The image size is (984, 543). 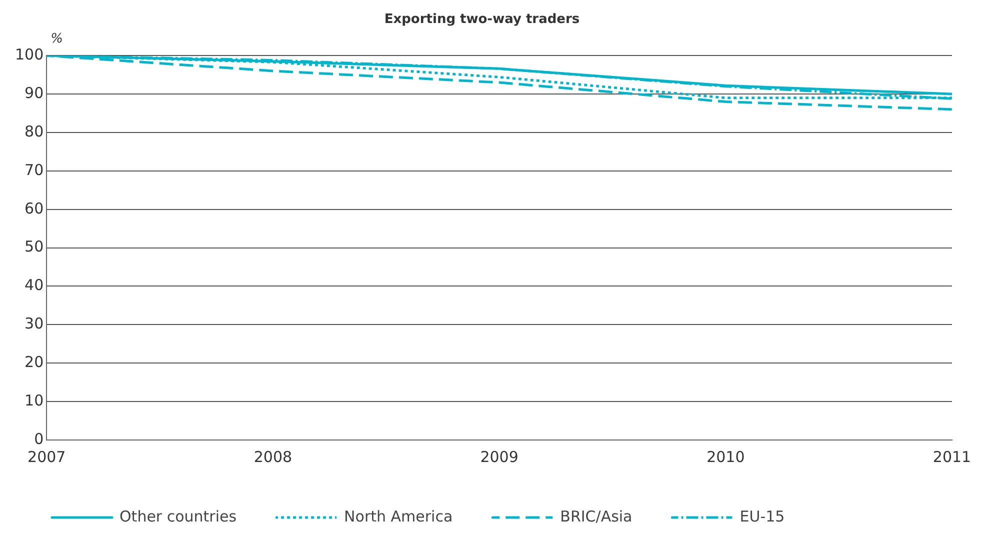 What do you see at coordinates (178, 516) in the screenshot?
I see `legend-label: Other countries` at bounding box center [178, 516].